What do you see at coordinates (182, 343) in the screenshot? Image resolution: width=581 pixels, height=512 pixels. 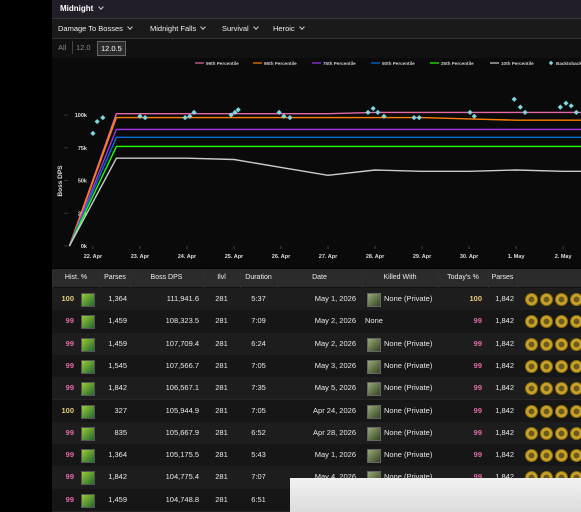 I see `table-cell: 107,709.4` at bounding box center [182, 343].